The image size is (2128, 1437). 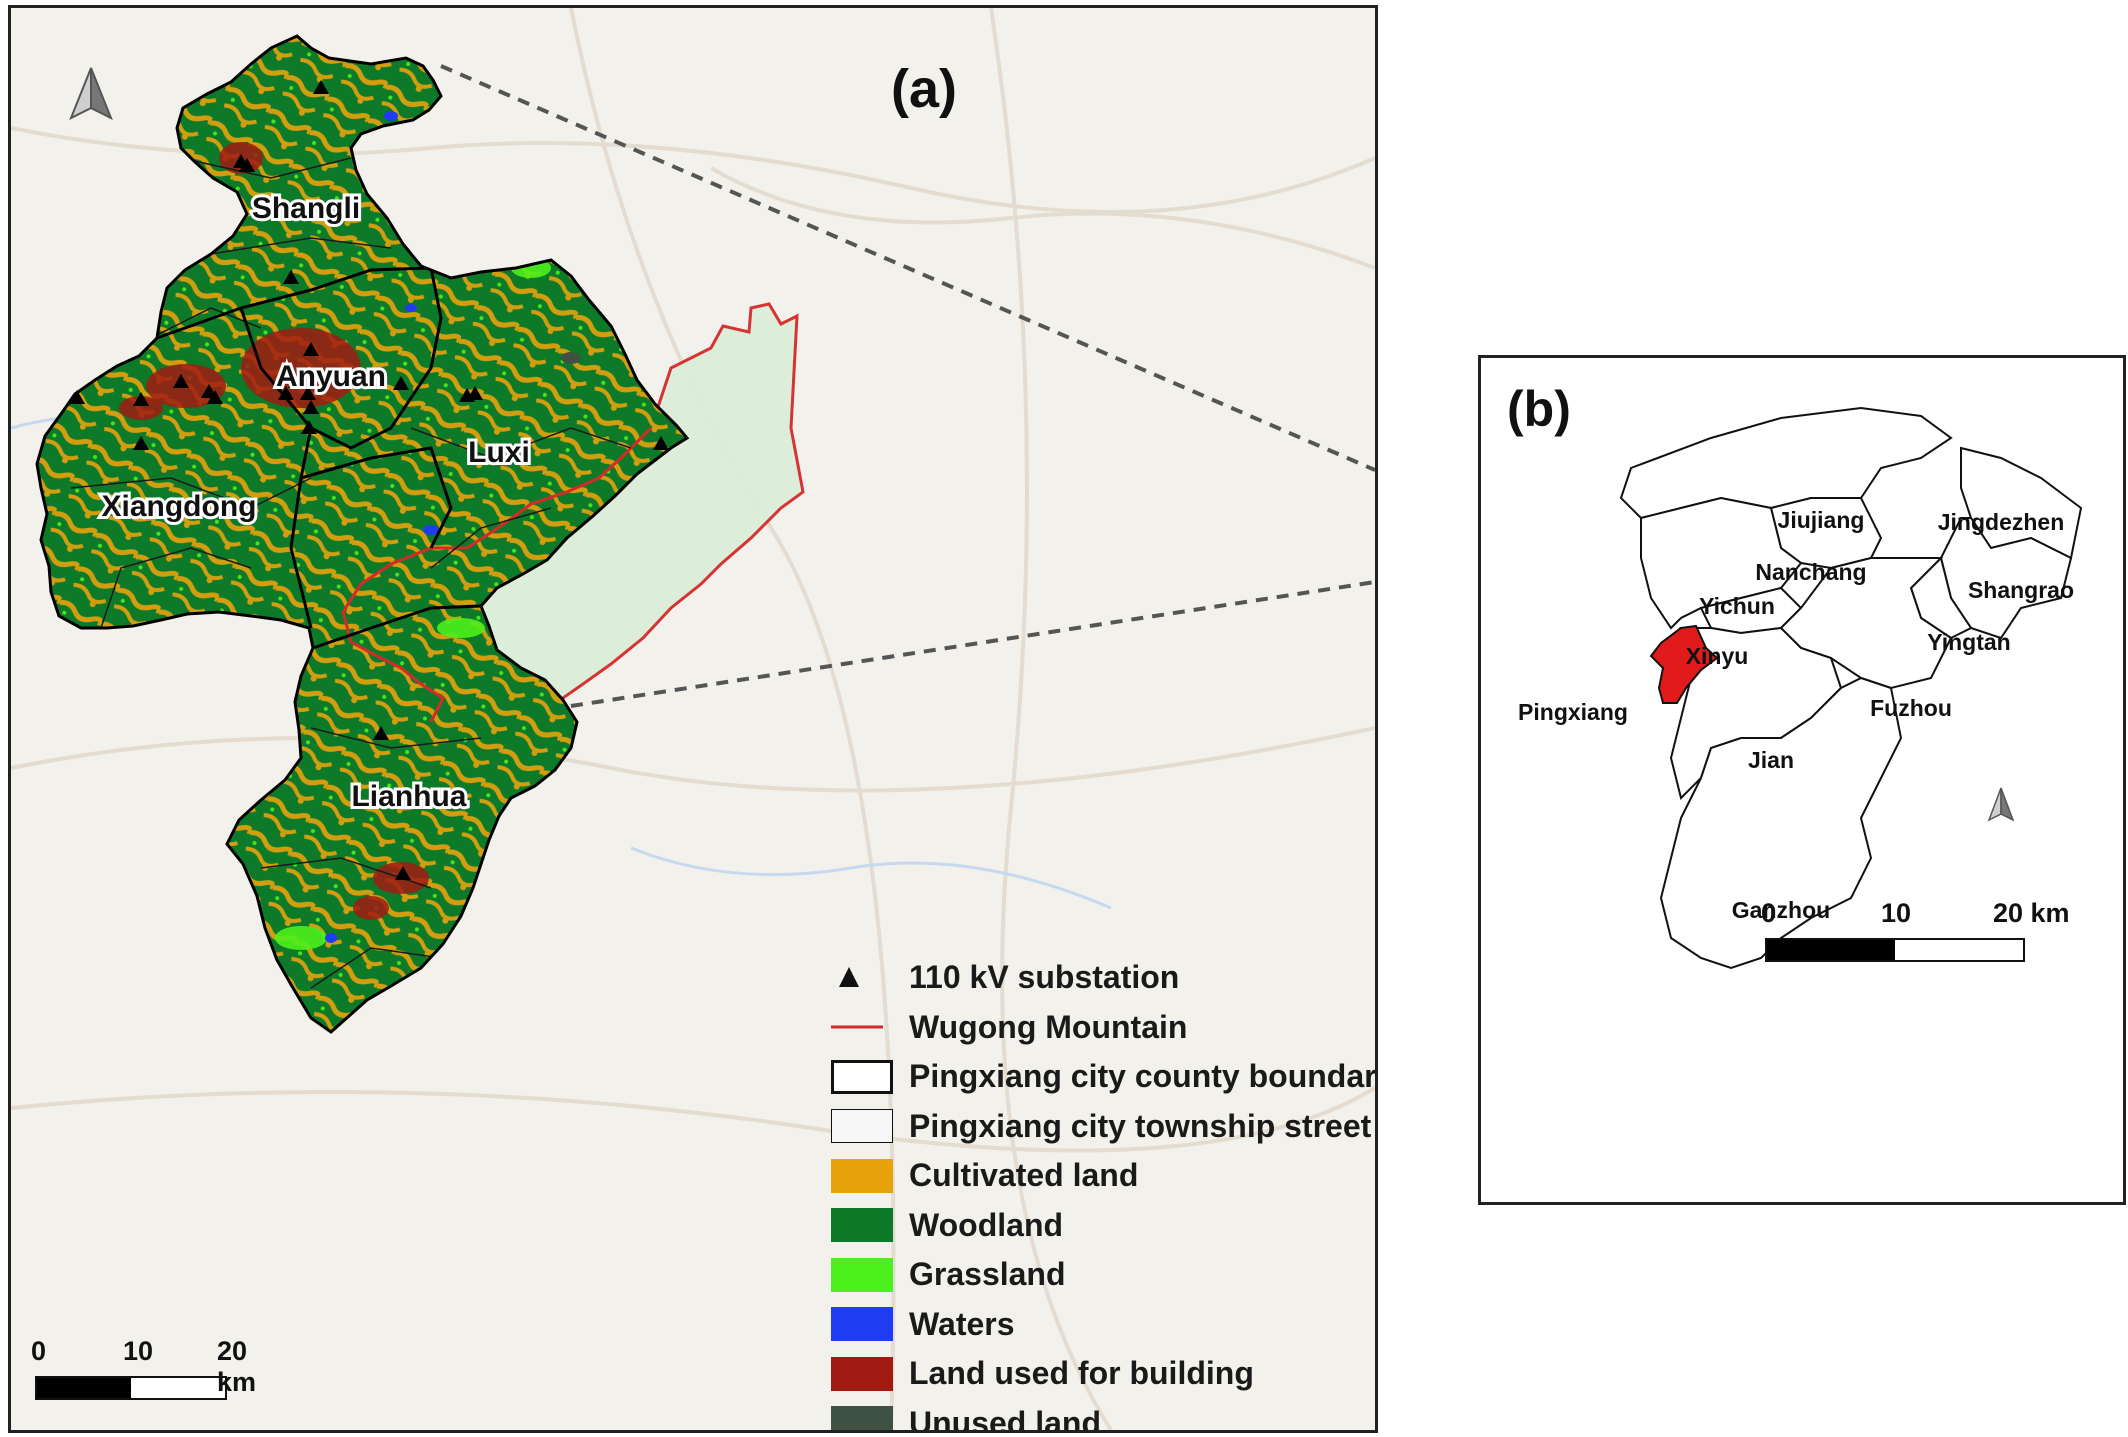 What do you see at coordinates (972, 644) in the screenshot?
I see `connector-line-bottom` at bounding box center [972, 644].